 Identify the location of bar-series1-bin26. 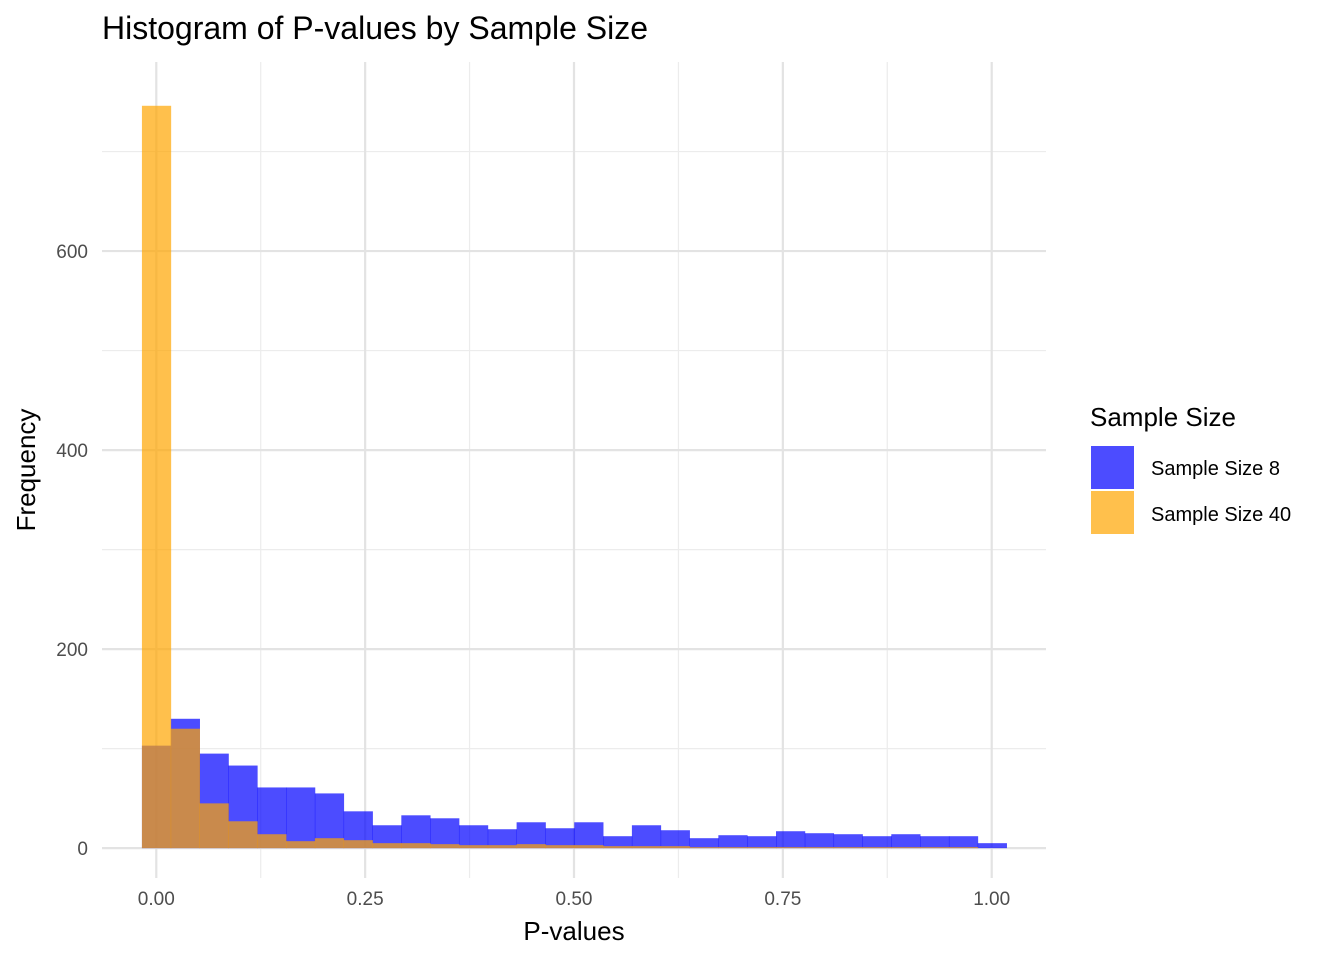
(906, 848).